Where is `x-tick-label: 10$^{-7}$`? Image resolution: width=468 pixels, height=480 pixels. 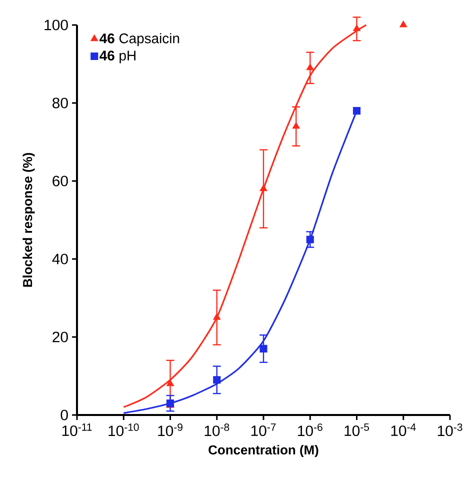
x-tick-label: 10$^{-7}$ is located at coordinates (263, 430).